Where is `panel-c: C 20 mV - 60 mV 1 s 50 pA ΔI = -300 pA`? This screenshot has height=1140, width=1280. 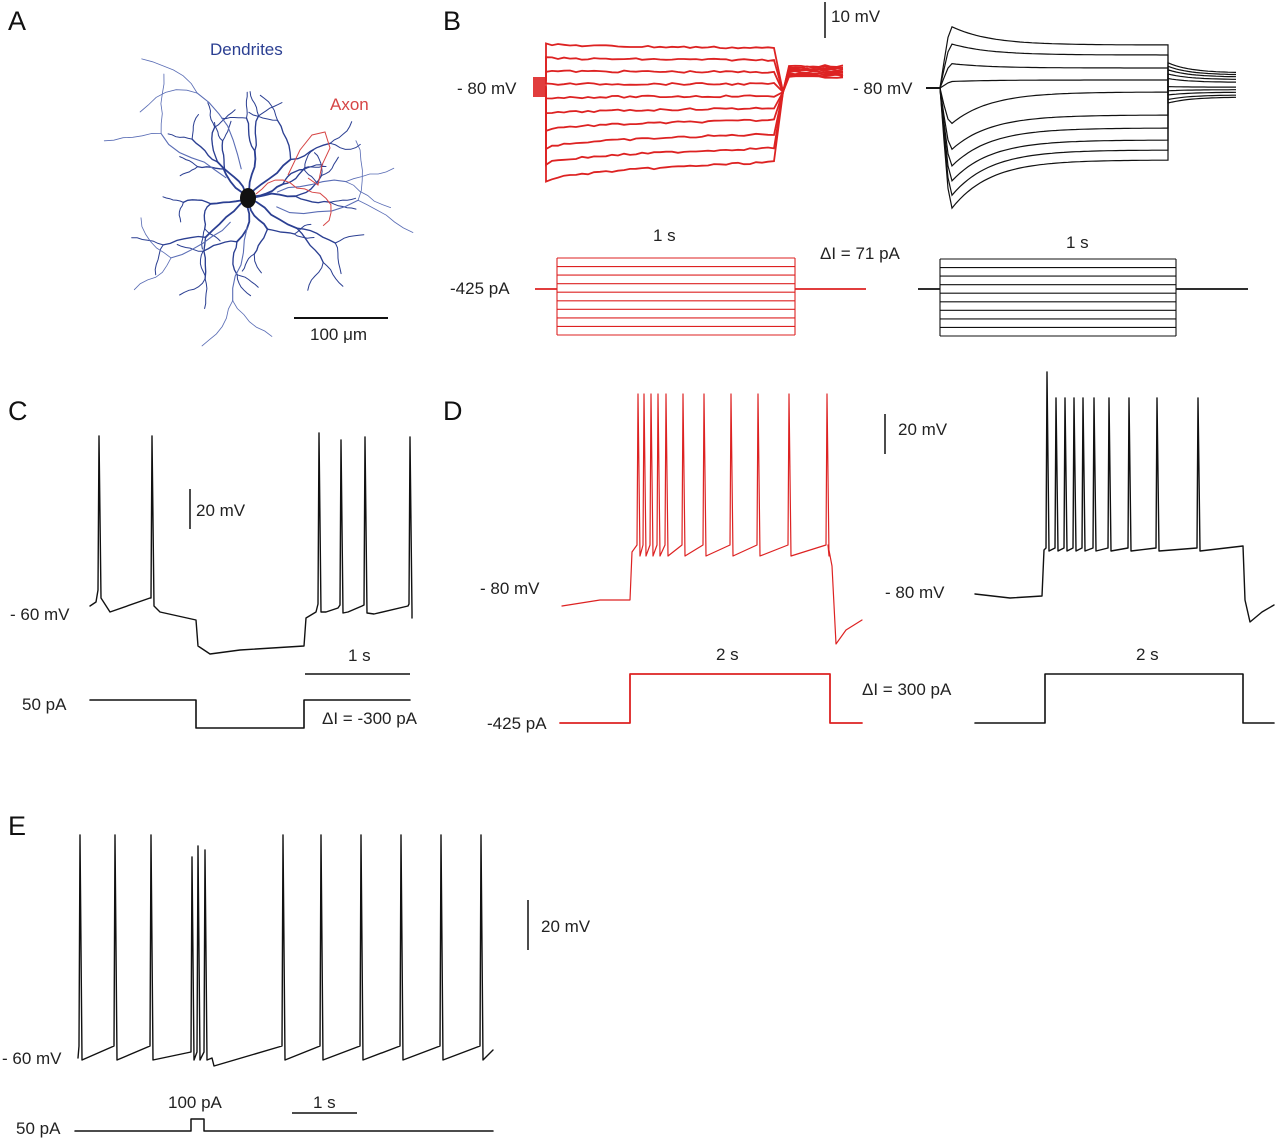
panel-c: C 20 mV - 60 mV 1 s 50 pA ΔI = -300 pA is located at coordinates (213, 562).